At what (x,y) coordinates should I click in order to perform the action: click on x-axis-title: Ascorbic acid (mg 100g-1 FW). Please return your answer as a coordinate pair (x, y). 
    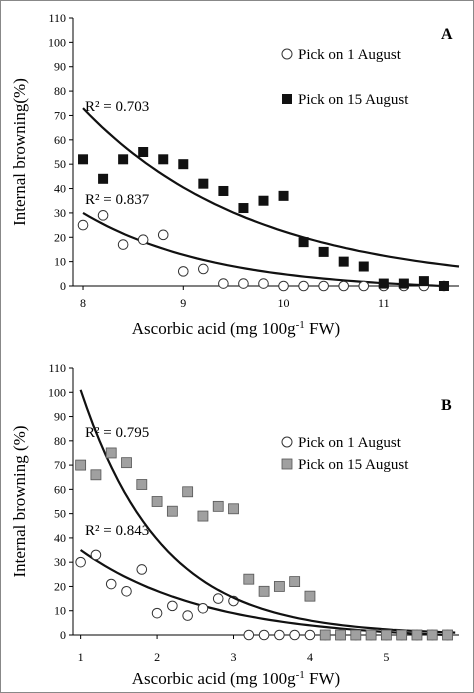
    Looking at the image, I should click on (236, 328).